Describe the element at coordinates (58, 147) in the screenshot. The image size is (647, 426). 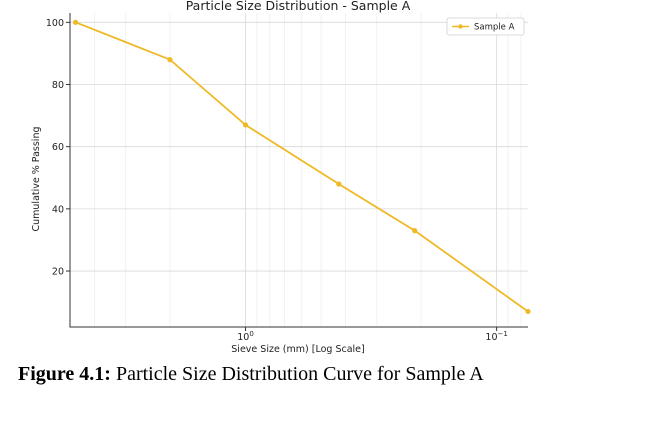
I see `y-tick-label: 60` at that location.